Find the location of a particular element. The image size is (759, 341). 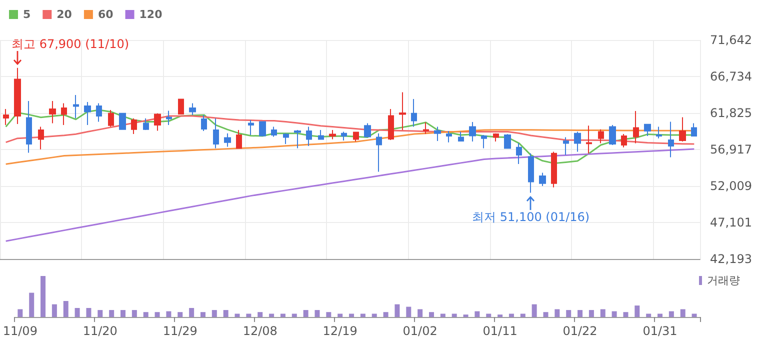

x-tick-label: 01/11 is located at coordinates (500, 331).